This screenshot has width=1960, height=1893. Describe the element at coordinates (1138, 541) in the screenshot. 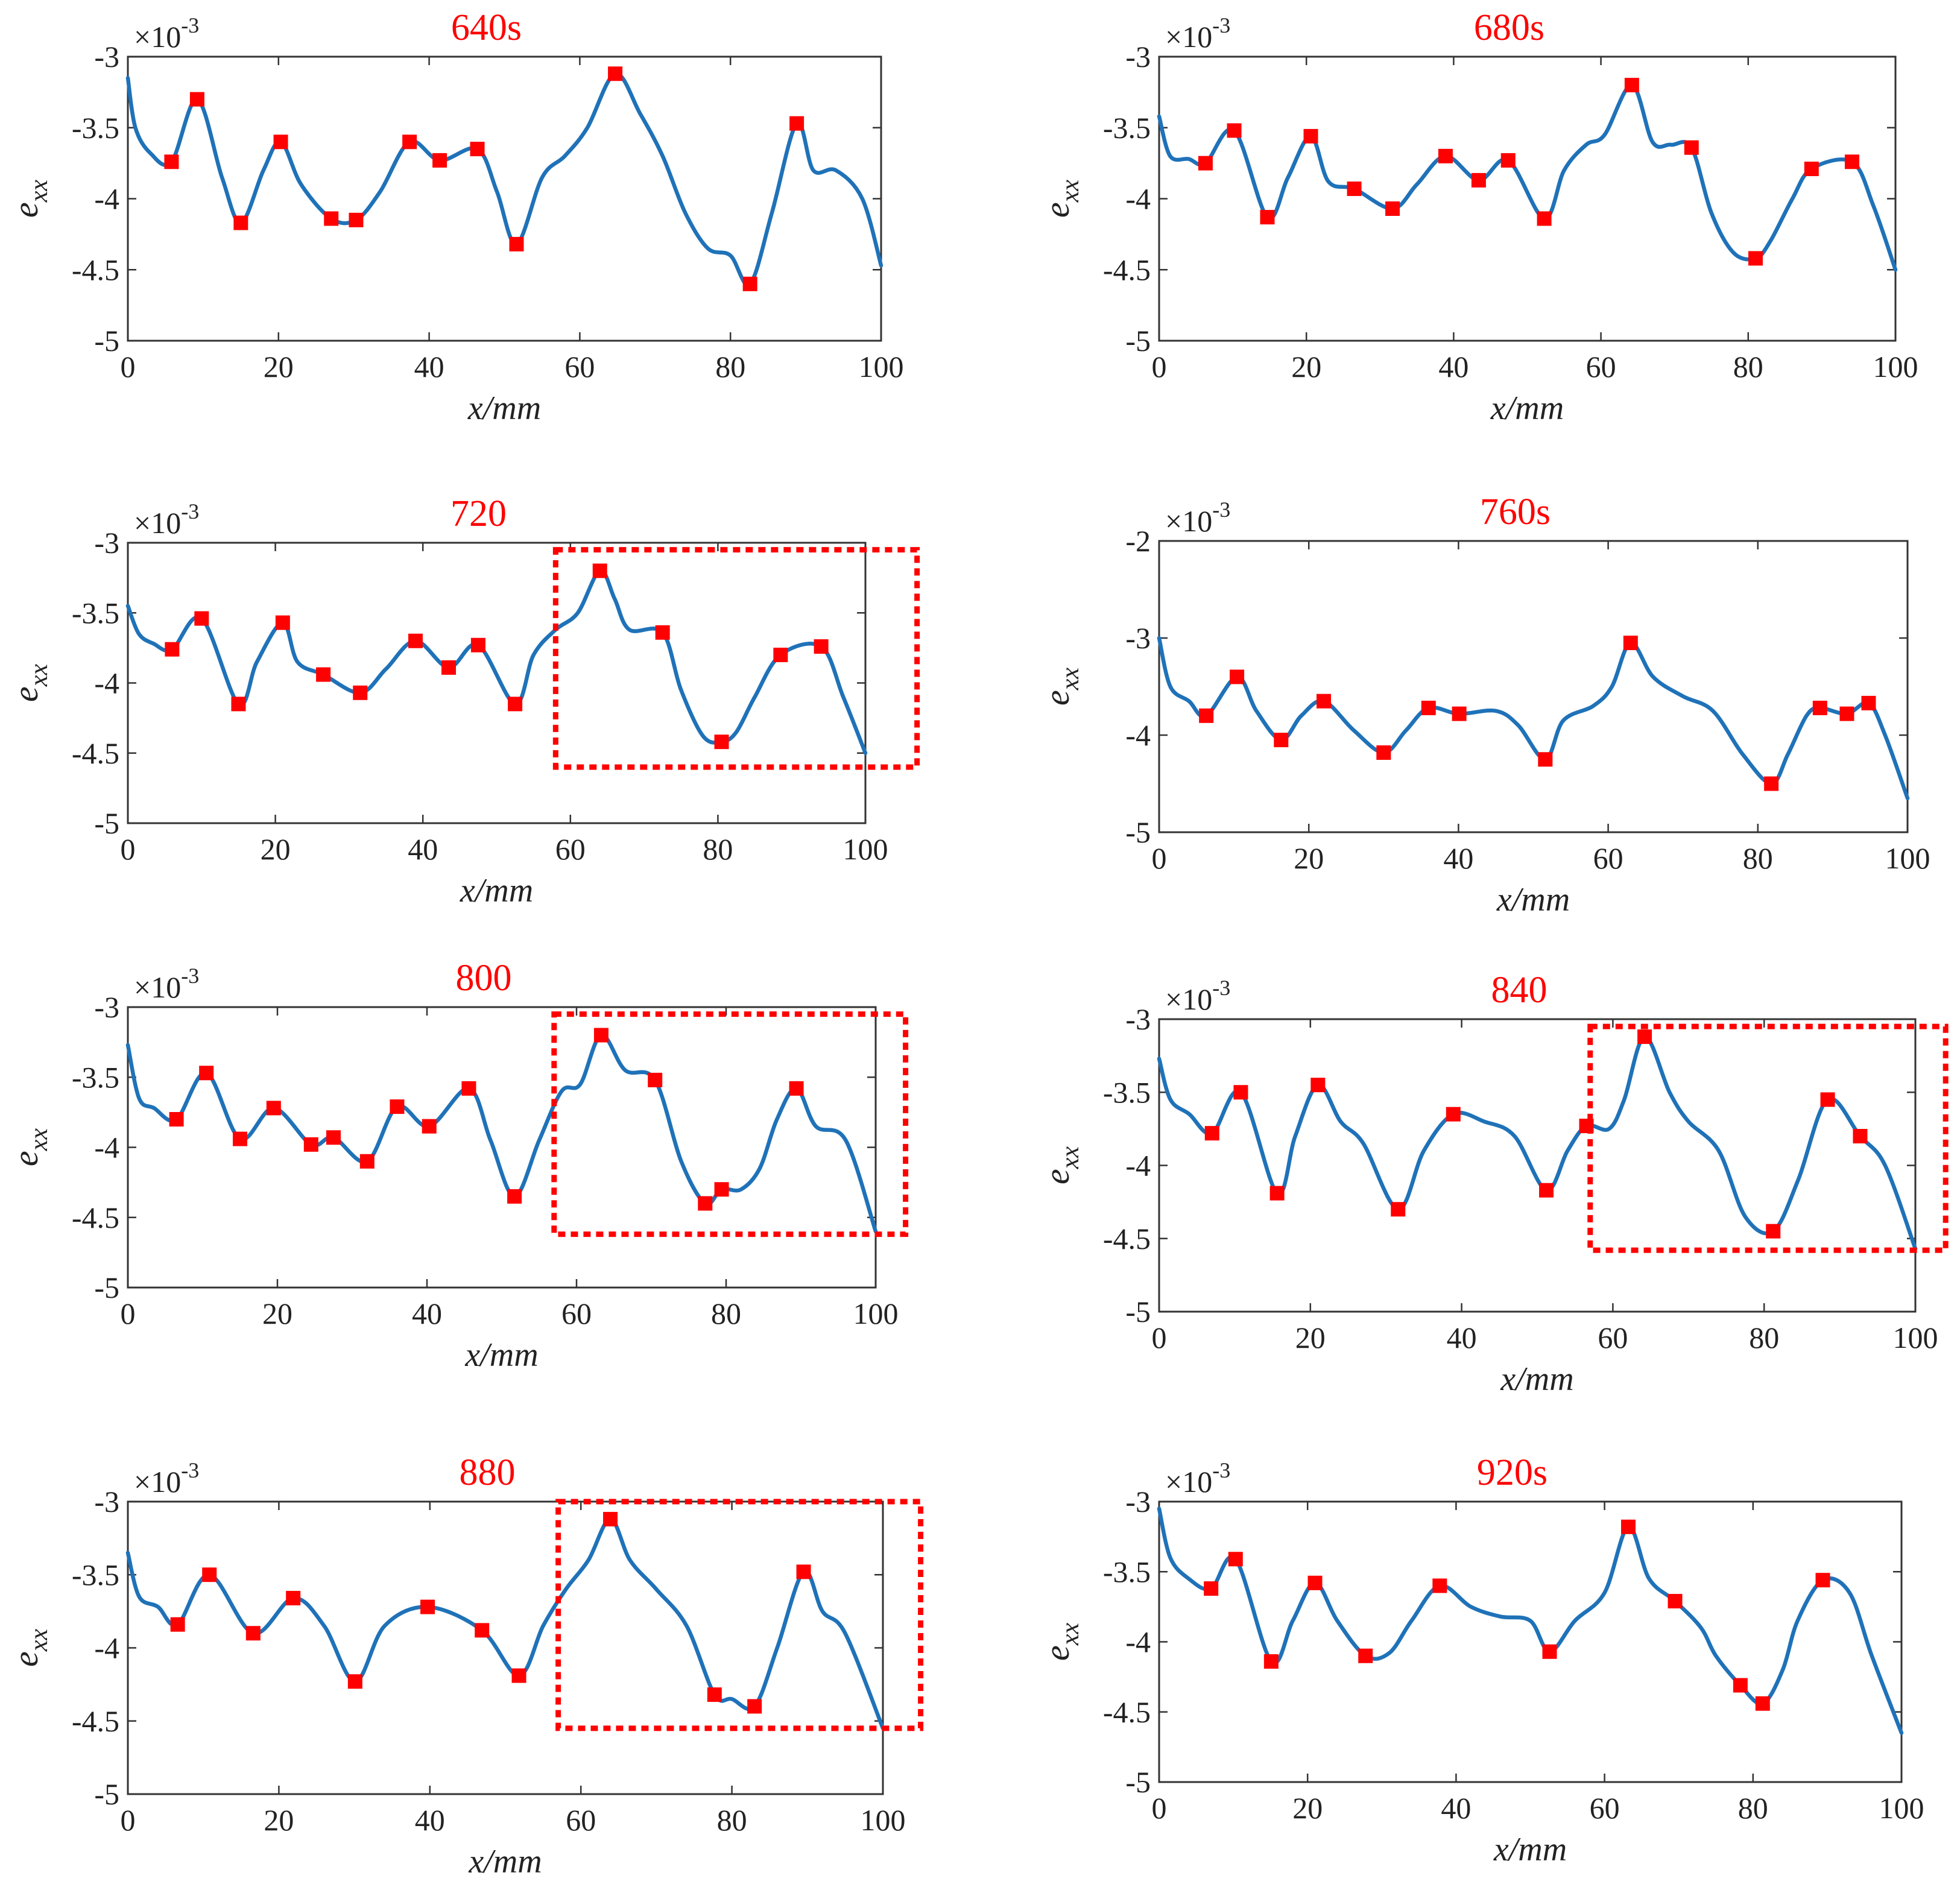

I see `y-tick-label: -2` at that location.